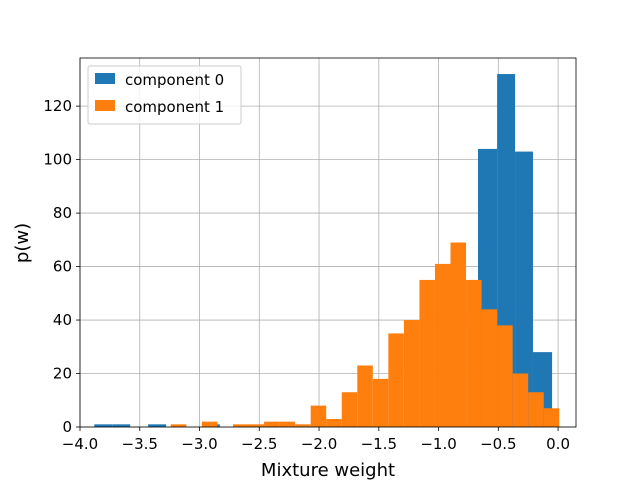 This screenshot has height=480, width=640. I want to click on y-tick-label: 20, so click(62, 374).